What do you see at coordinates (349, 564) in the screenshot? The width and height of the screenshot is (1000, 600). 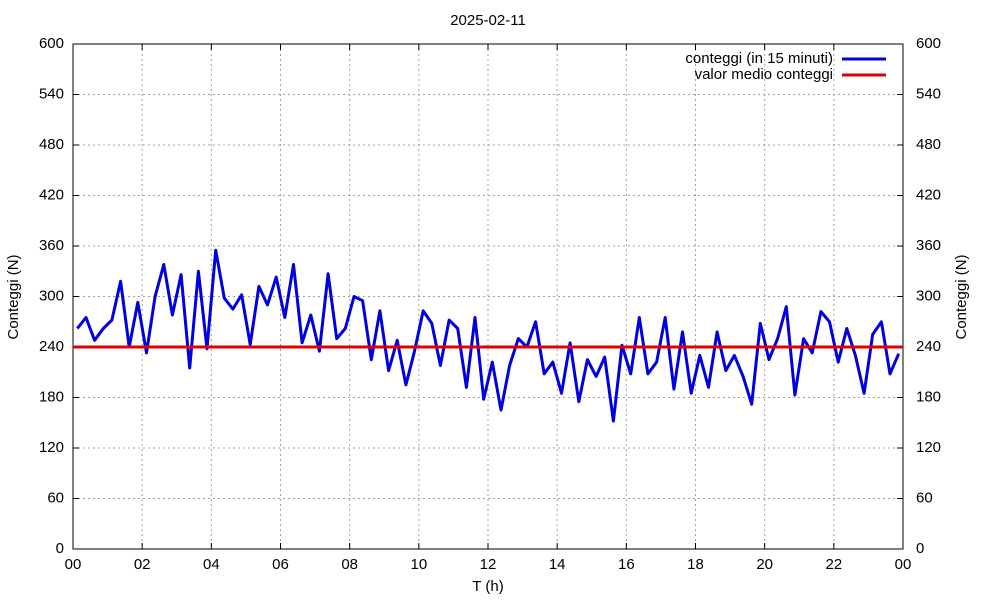 I see `x-tick-label: 08` at bounding box center [349, 564].